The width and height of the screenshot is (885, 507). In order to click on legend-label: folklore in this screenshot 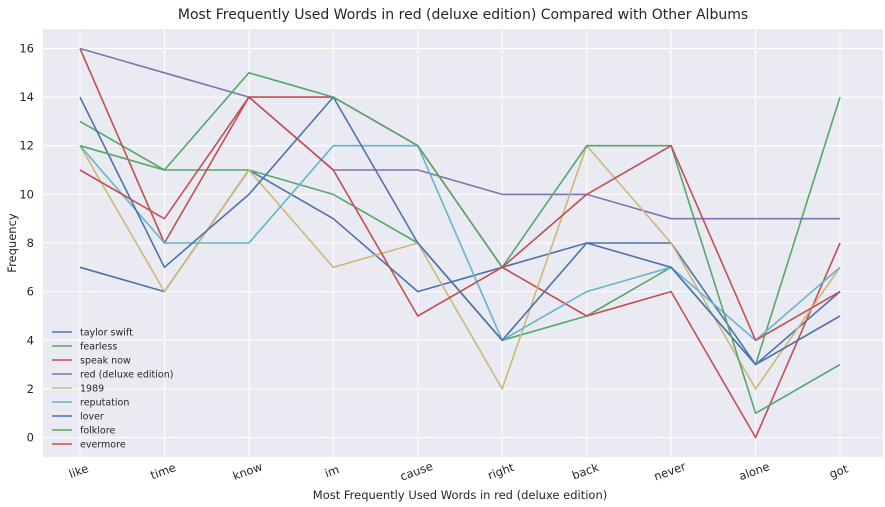, I will do `click(97, 431)`.